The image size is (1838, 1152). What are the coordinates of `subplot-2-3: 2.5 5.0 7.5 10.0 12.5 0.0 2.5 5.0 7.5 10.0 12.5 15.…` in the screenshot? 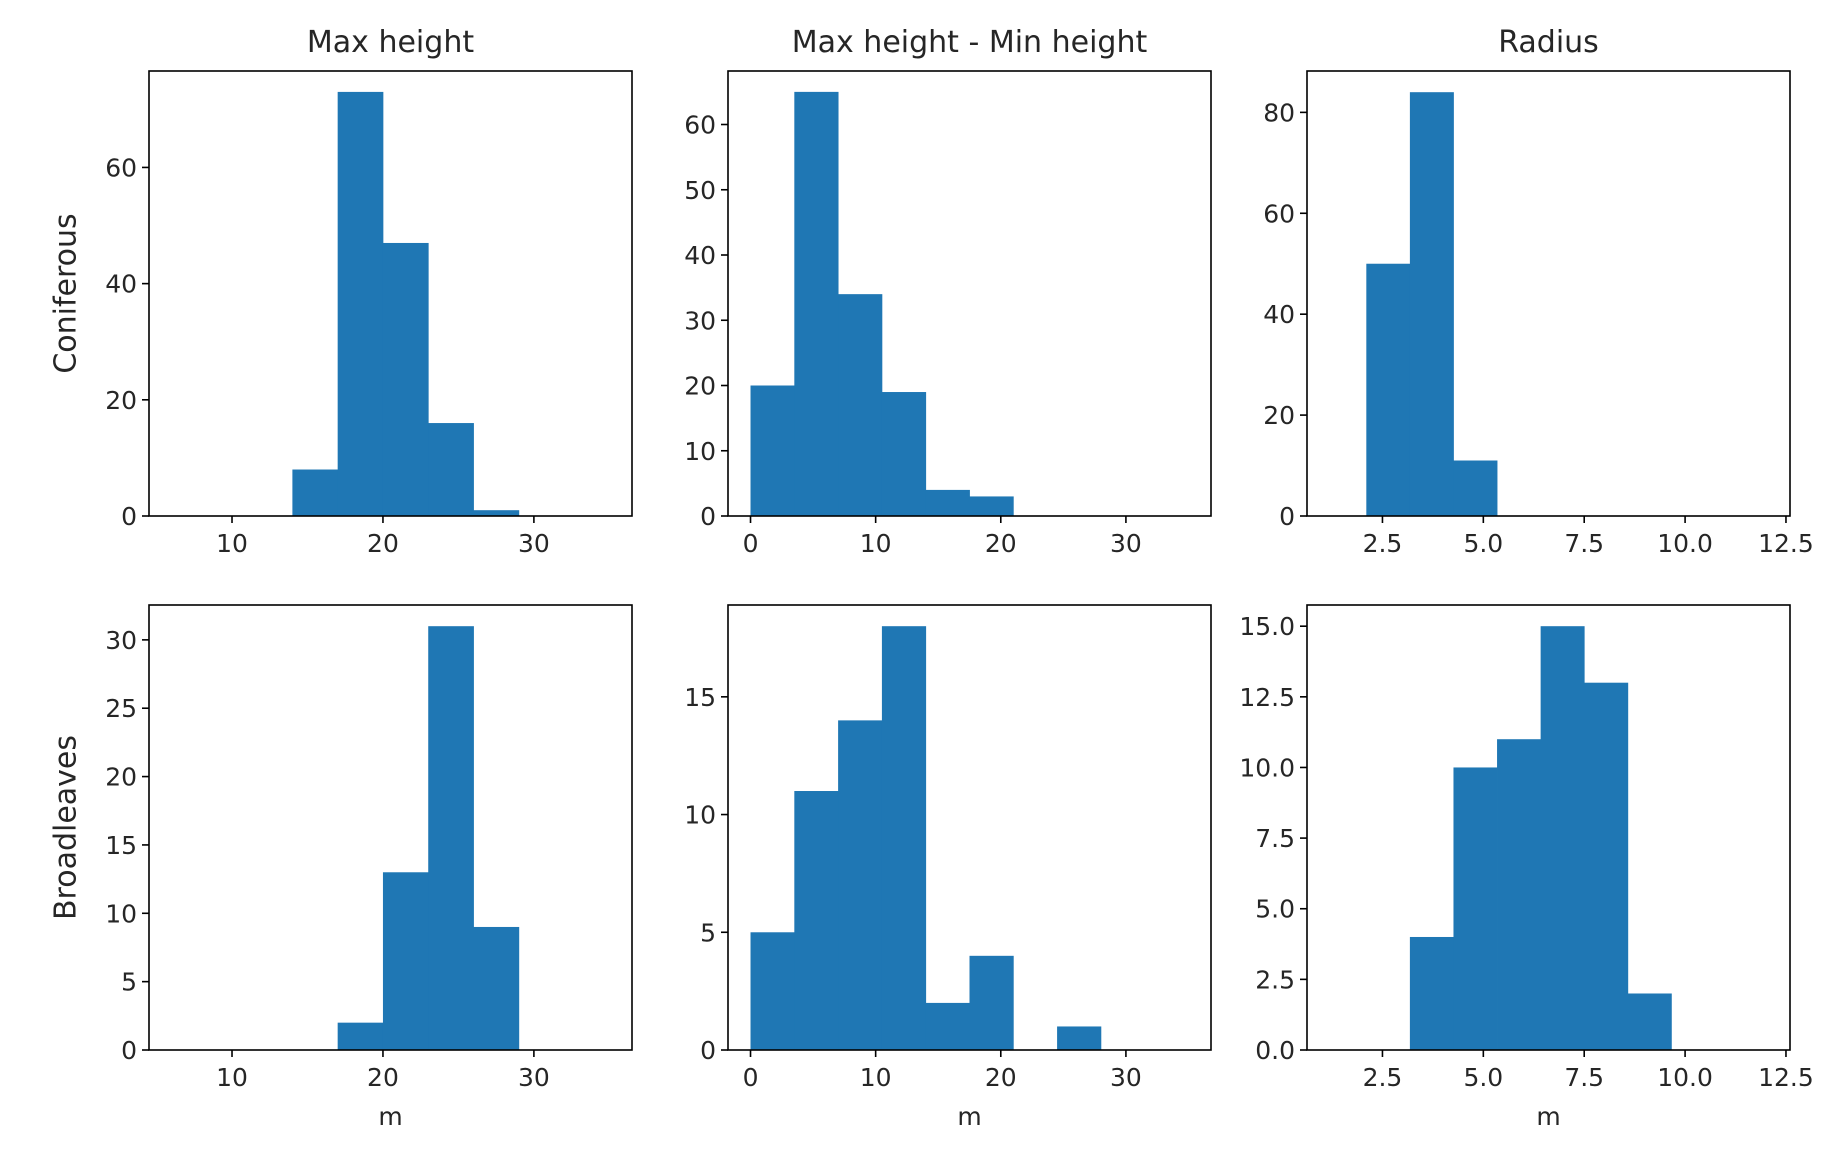 It's located at (1526, 867).